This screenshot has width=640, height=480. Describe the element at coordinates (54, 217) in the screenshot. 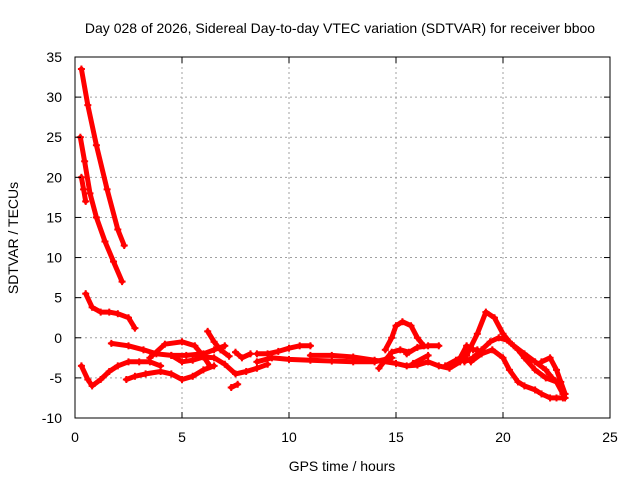

I see `y-tick-label: 15` at that location.